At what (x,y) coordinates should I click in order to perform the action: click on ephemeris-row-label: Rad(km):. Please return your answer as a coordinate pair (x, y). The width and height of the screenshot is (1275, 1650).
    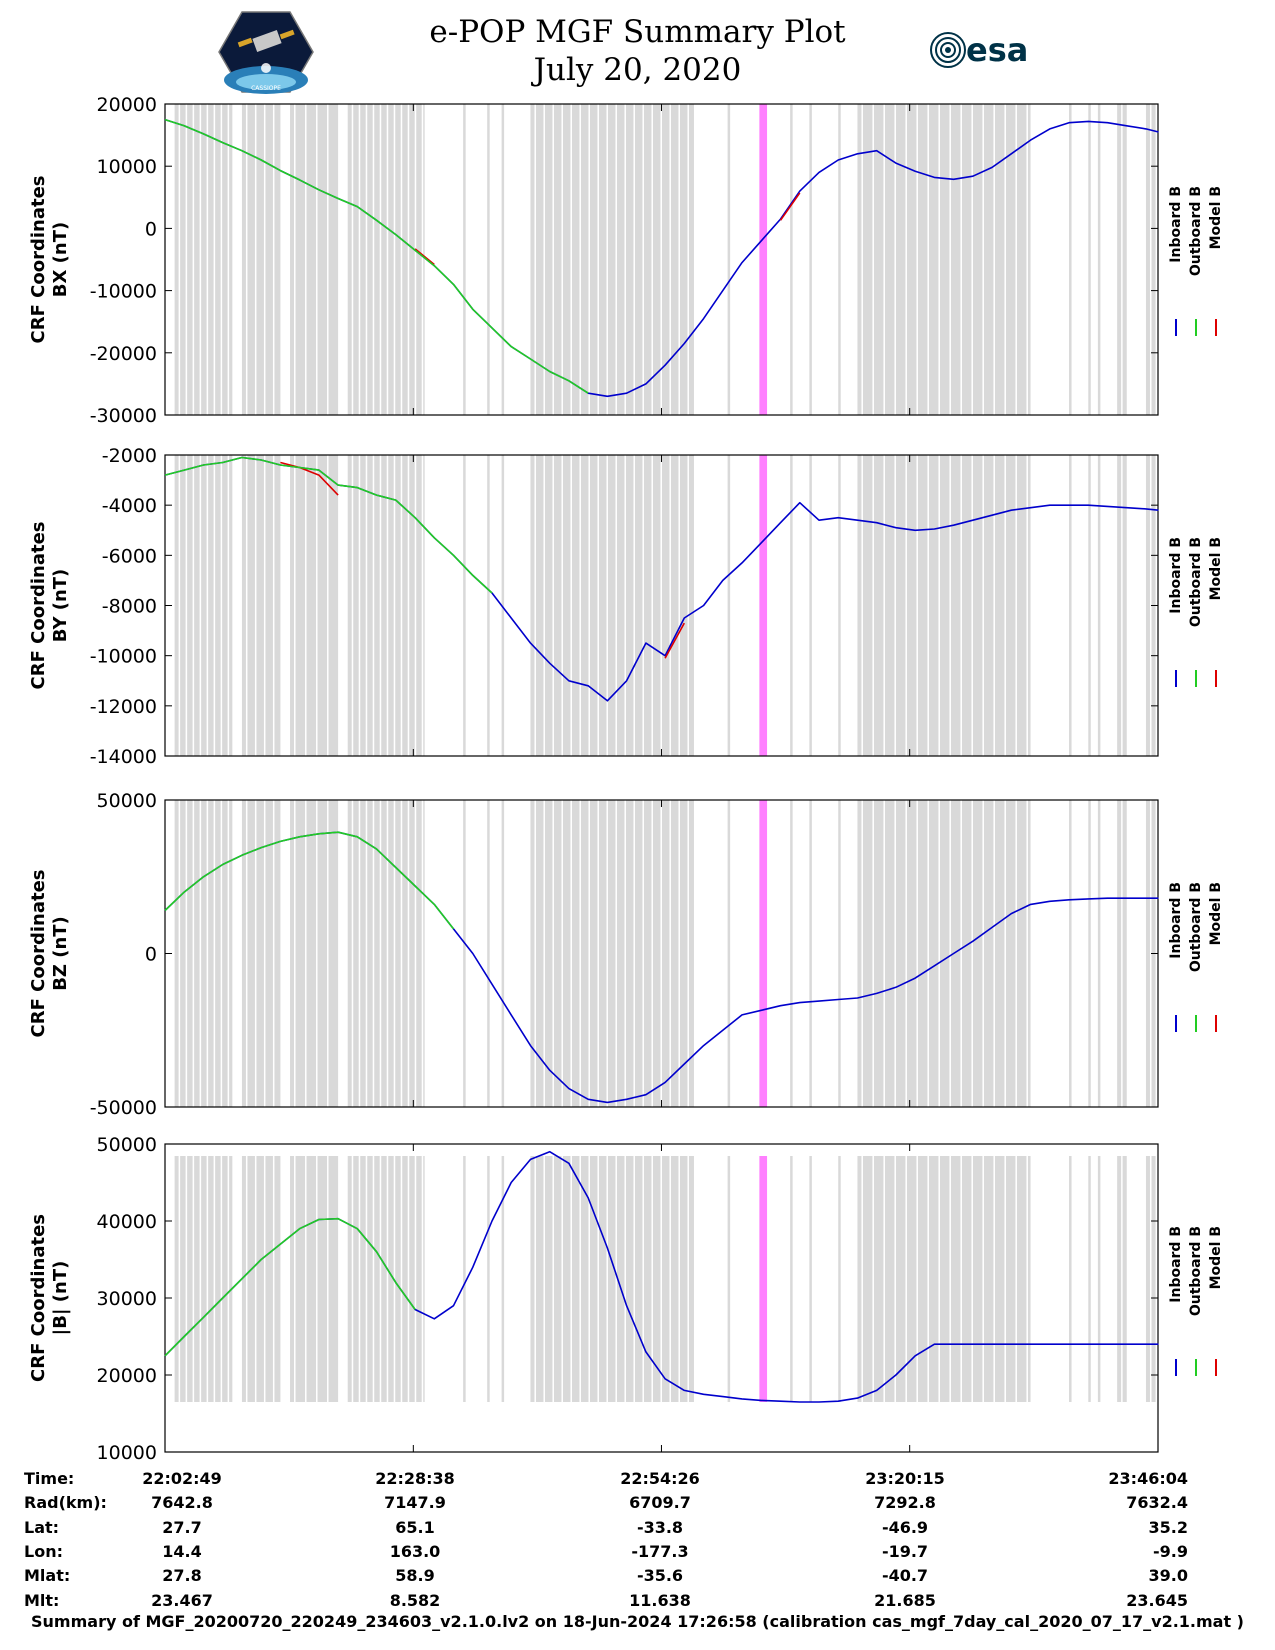
    Looking at the image, I should click on (65, 1502).